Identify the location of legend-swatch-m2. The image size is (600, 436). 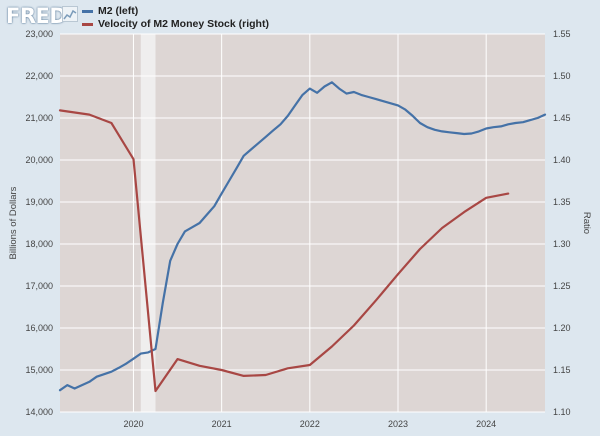
(87, 11).